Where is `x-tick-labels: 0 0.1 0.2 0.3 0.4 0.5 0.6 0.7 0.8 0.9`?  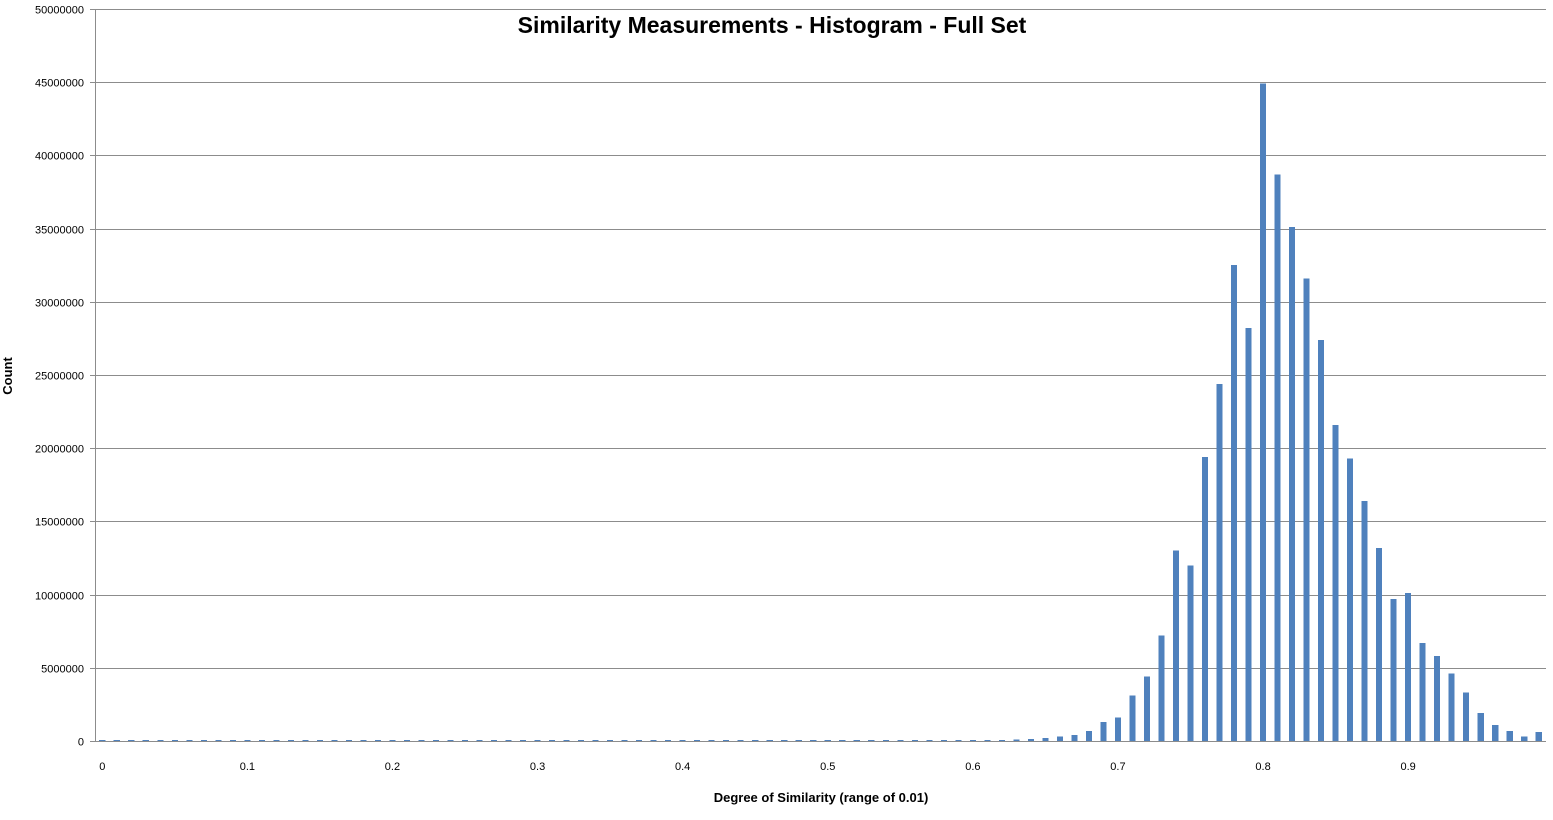 x-tick-labels: 0 0.1 0.2 0.3 0.4 0.5 0.6 0.7 0.8 0.9 is located at coordinates (757, 767).